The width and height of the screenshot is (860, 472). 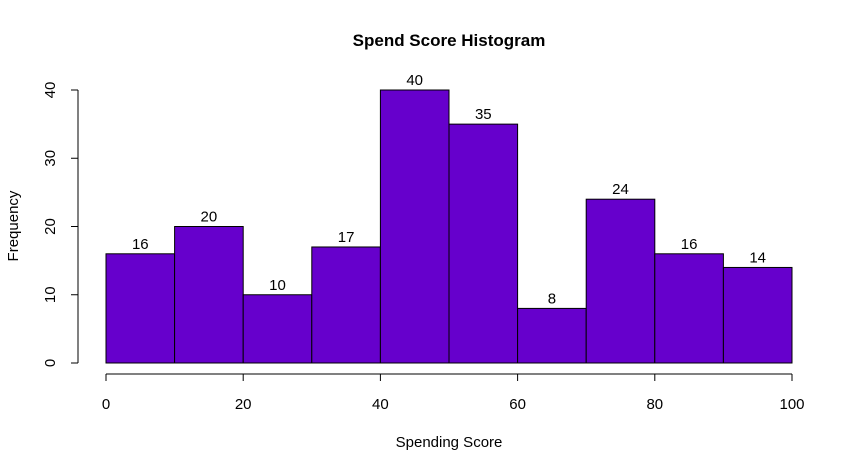 What do you see at coordinates (106, 404) in the screenshot?
I see `x-tick-label: 0` at bounding box center [106, 404].